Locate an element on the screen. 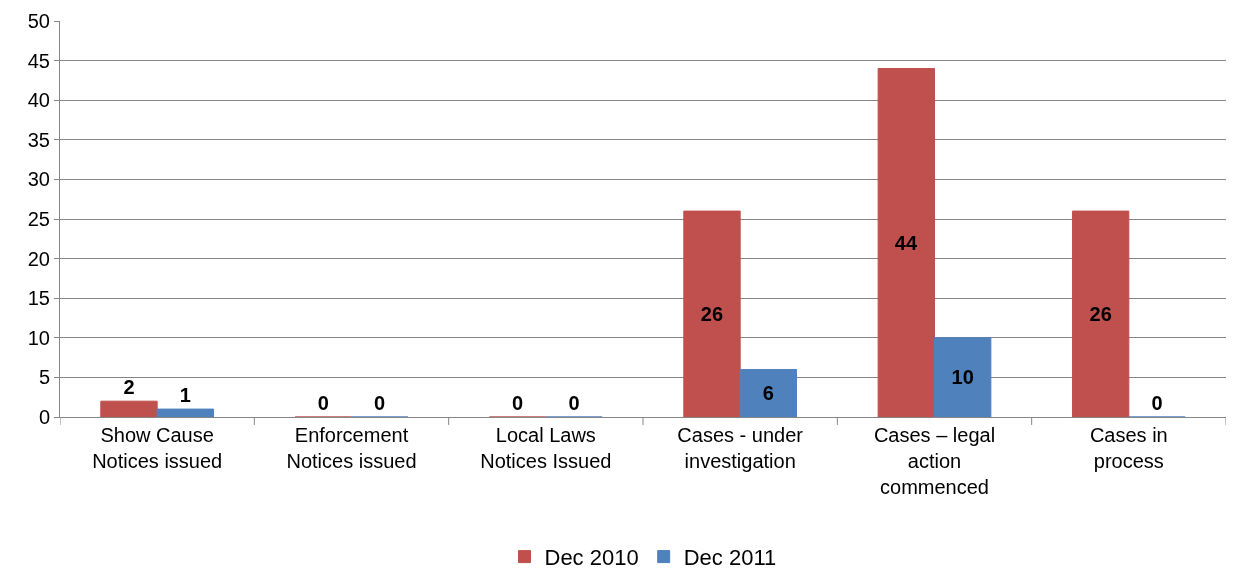 Image resolution: width=1236 pixels, height=588 pixels. y-tick-label: 30 is located at coordinates (38, 179).